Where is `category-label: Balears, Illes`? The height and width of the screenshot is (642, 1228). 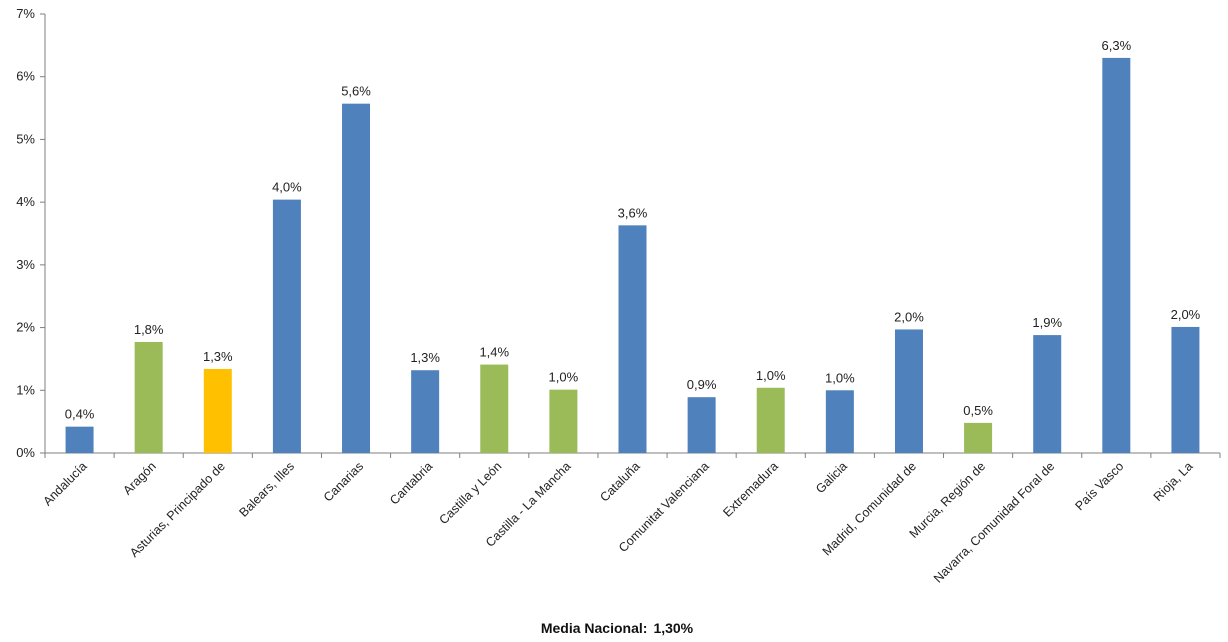 category-label: Balears, Illes is located at coordinates (267, 489).